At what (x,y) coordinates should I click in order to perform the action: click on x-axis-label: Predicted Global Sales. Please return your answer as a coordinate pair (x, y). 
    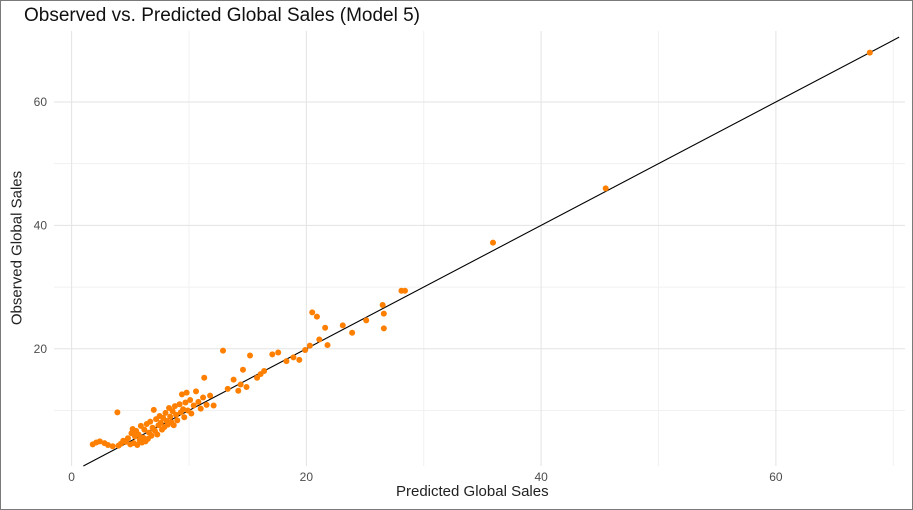
    Looking at the image, I should click on (472, 491).